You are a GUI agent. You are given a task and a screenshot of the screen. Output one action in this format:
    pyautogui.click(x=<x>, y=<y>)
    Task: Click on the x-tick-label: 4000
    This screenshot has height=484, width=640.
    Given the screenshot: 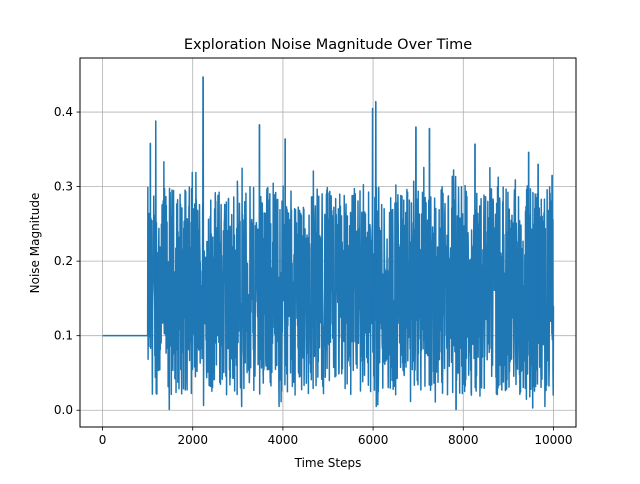 What is the action you would take?
    pyautogui.click(x=283, y=440)
    